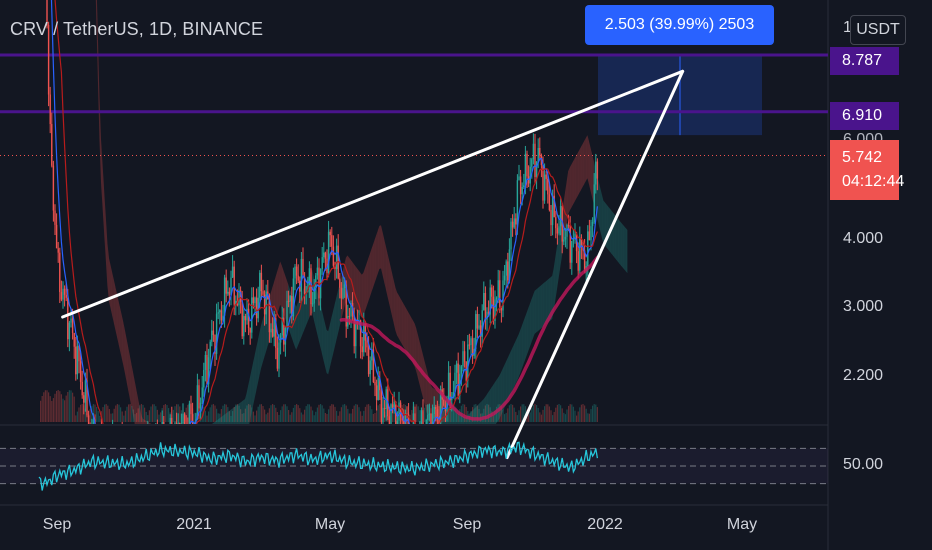  Describe the element at coordinates (605, 524) in the screenshot. I see `time-tick-label: 2022` at that location.